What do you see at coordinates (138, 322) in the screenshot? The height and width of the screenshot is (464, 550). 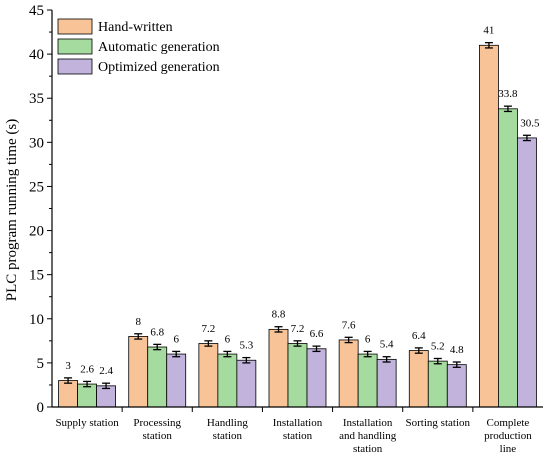 I see `data-label: 8` at bounding box center [138, 322].